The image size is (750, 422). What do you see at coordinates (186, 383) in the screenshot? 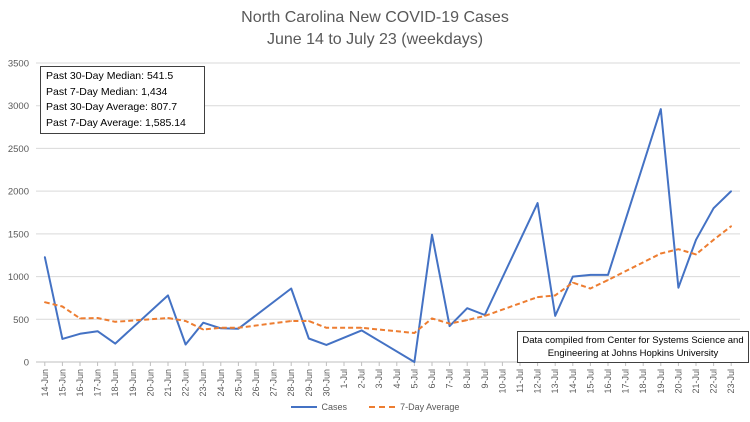
I see `x-tick-label: 22-Jun` at bounding box center [186, 383].